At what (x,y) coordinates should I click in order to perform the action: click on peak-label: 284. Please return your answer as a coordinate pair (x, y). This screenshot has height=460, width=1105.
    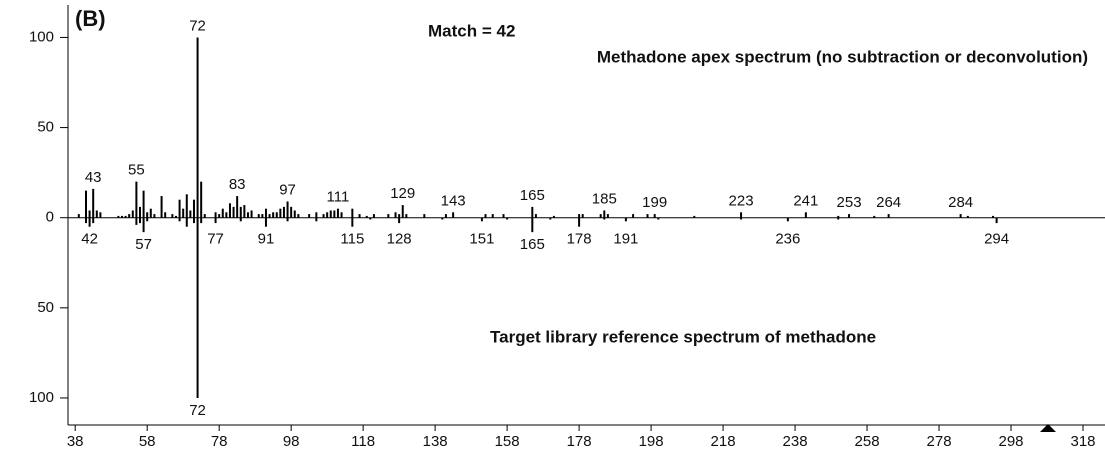
    Looking at the image, I should click on (960, 202).